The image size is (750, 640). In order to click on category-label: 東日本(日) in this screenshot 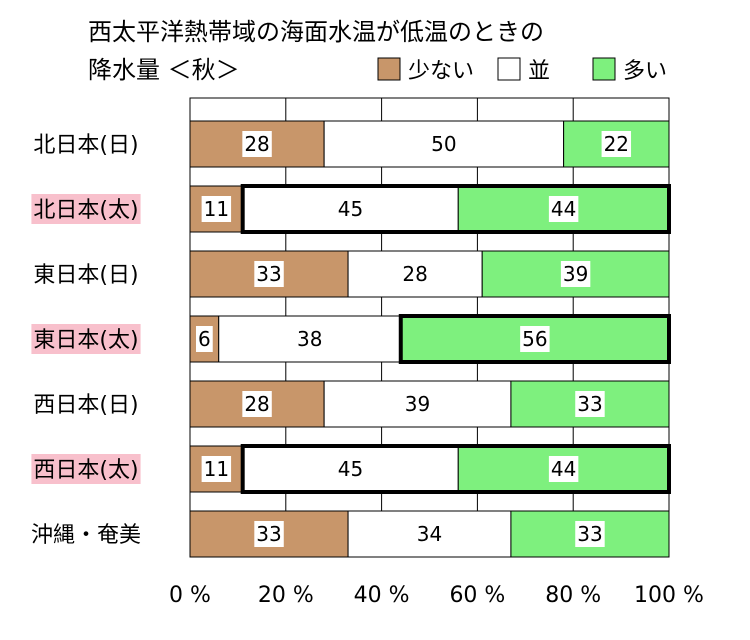, I will do `click(85, 275)`.